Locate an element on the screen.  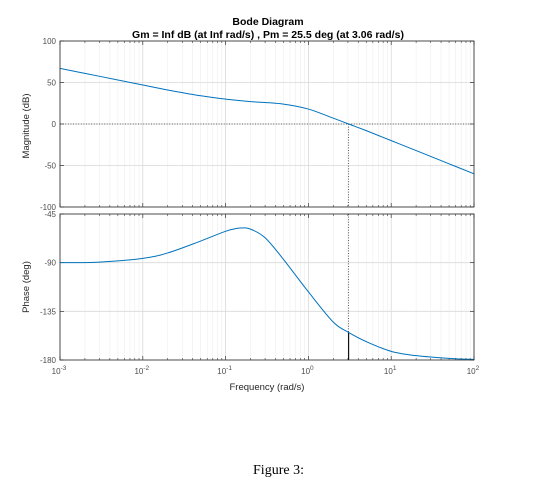
y-tick-label: -100 is located at coordinates (48, 207).